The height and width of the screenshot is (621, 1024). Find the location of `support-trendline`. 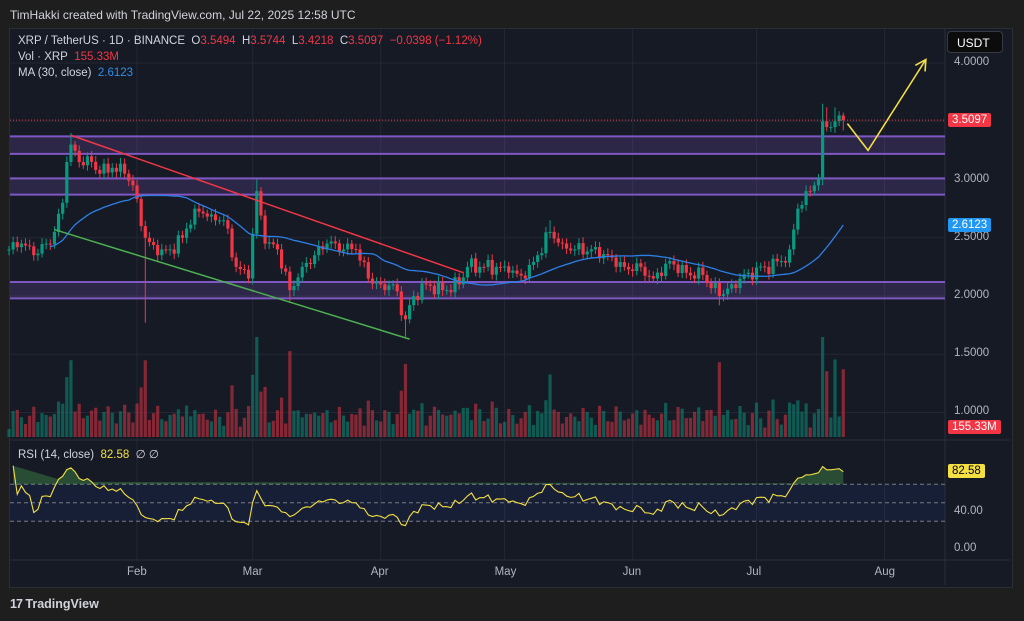

support-trendline is located at coordinates (232, 284).